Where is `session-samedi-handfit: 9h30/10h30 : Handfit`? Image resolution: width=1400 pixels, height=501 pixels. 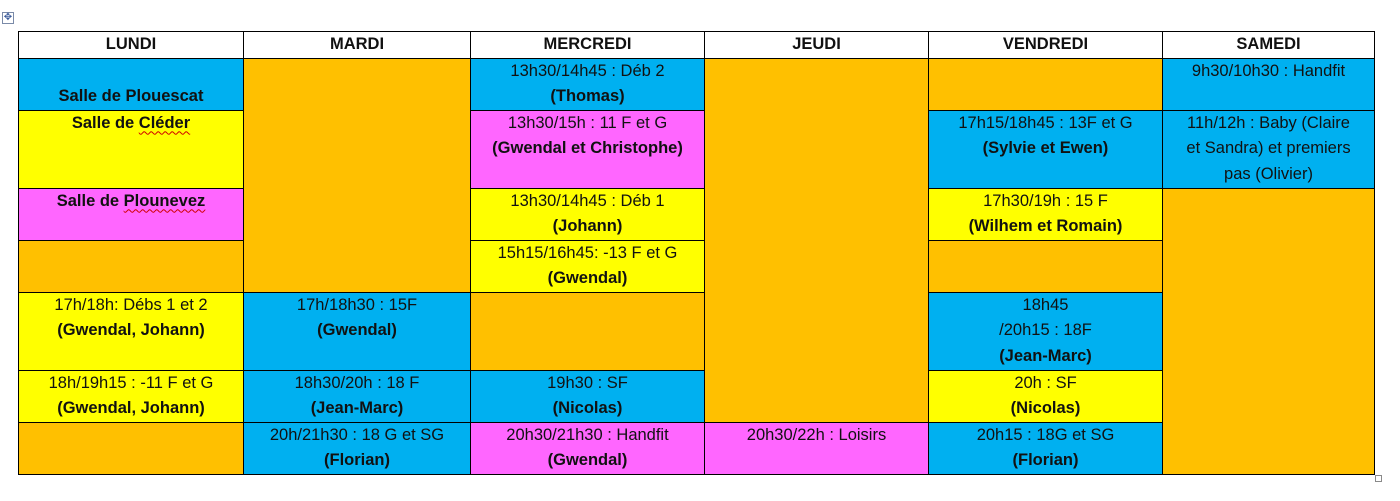 session-samedi-handfit: 9h30/10h30 : Handfit is located at coordinates (1268, 84).